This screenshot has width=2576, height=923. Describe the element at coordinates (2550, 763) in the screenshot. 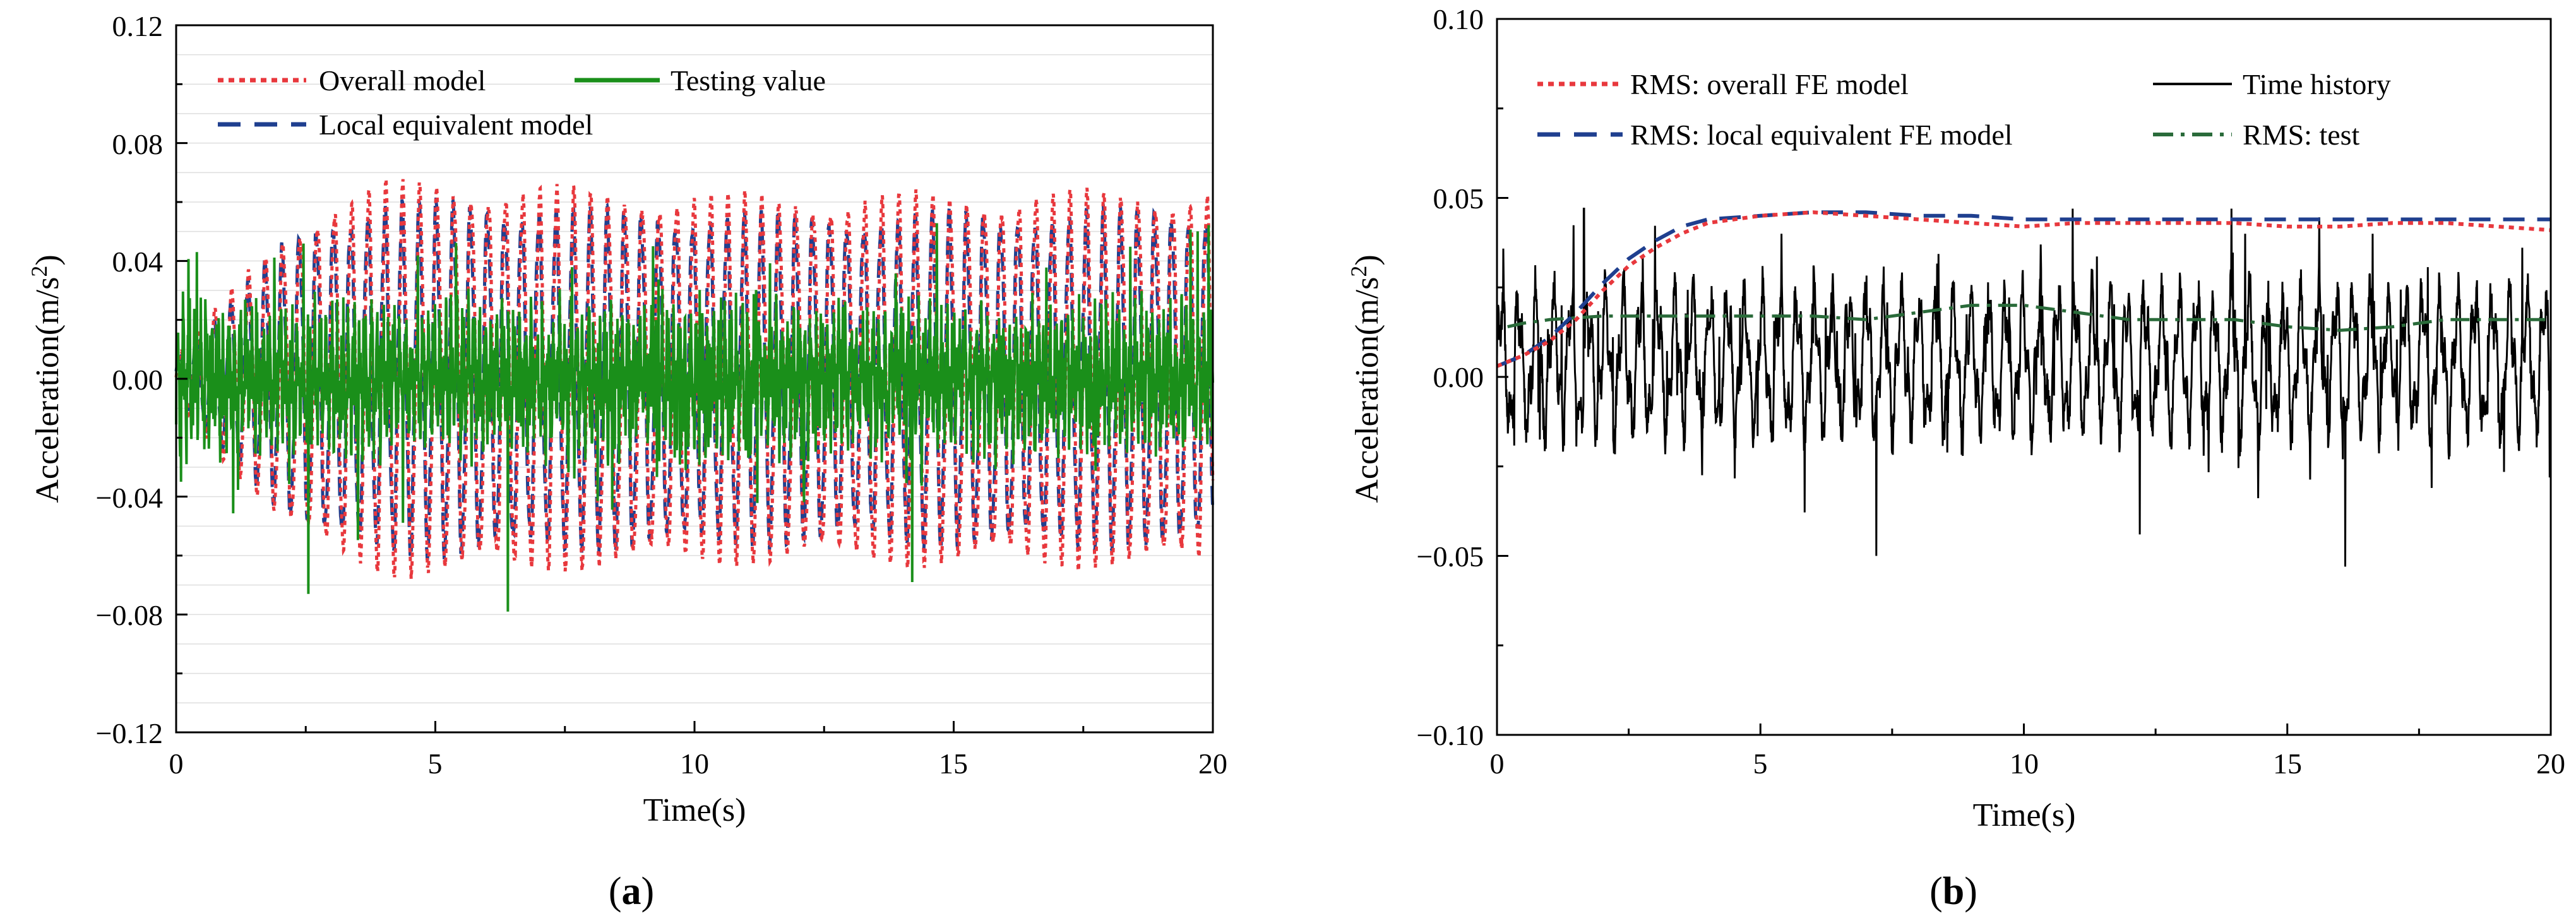

I see `chart-b-xtick-4: 20` at that location.